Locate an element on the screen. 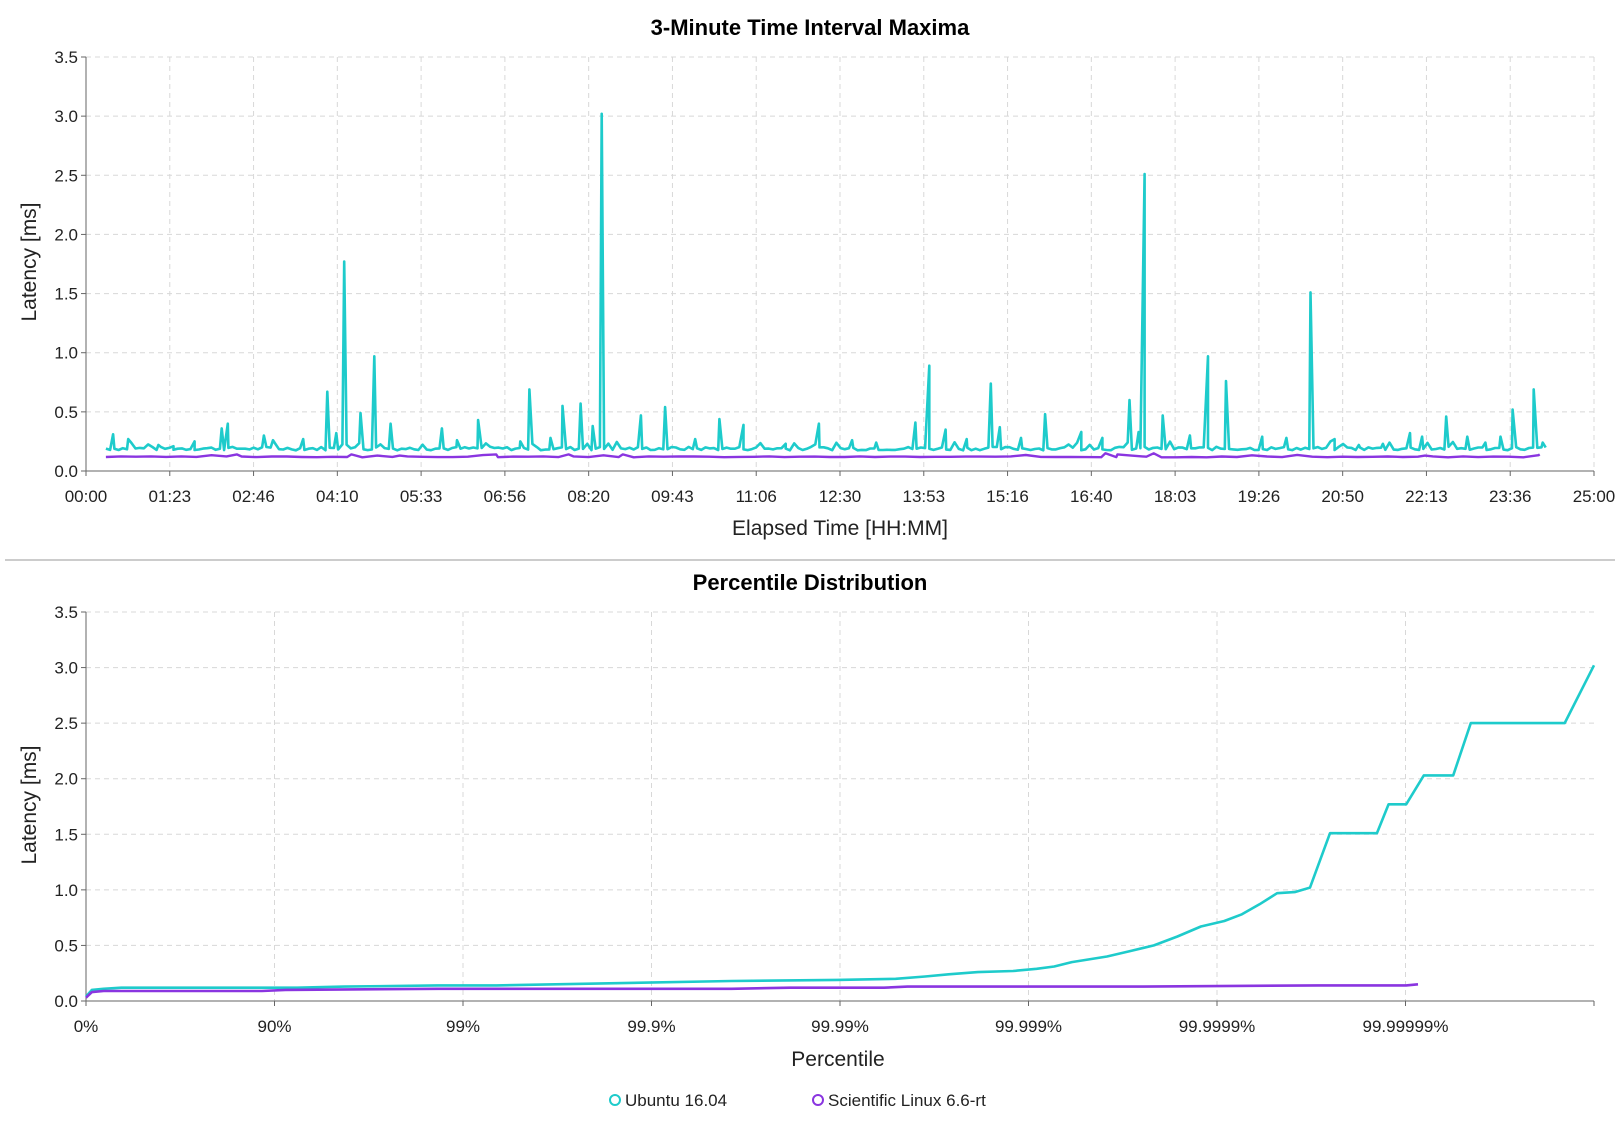 Image resolution: width=1620 pixels, height=1125 pixels. x-tick-label: 13:53 is located at coordinates (924, 496).